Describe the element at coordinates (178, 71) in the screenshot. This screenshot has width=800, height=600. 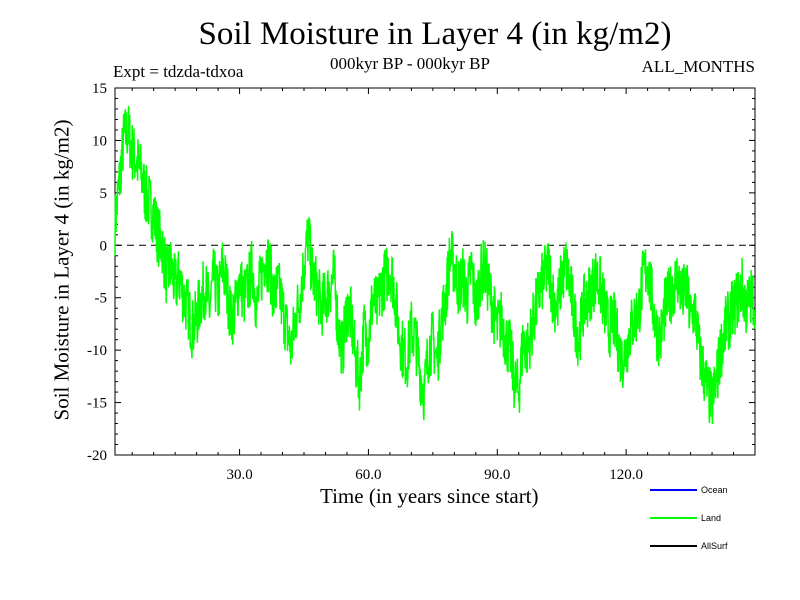
I see `experiment-label: Expt = tdzda-tdxoa` at that location.